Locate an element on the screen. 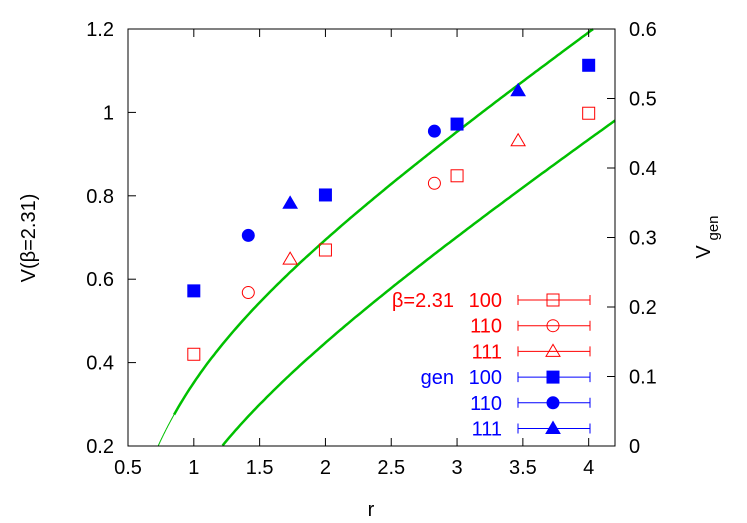 The height and width of the screenshot is (523, 747). x-axis-label: r is located at coordinates (371, 510).